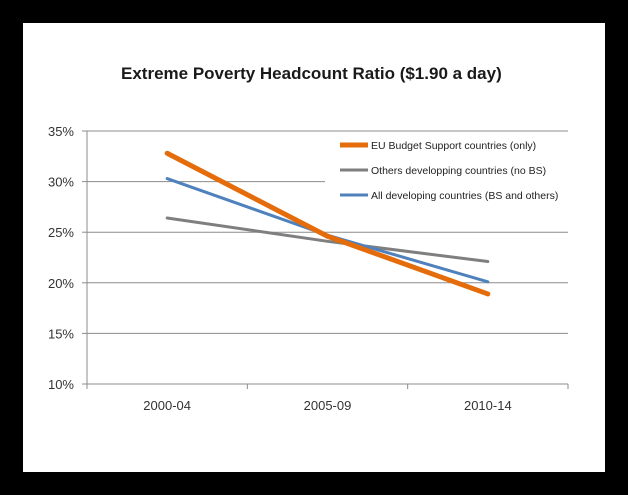 The height and width of the screenshot is (495, 628). I want to click on x-tick-labels: 2000-04 2005-09 2010-14, so click(327, 405).